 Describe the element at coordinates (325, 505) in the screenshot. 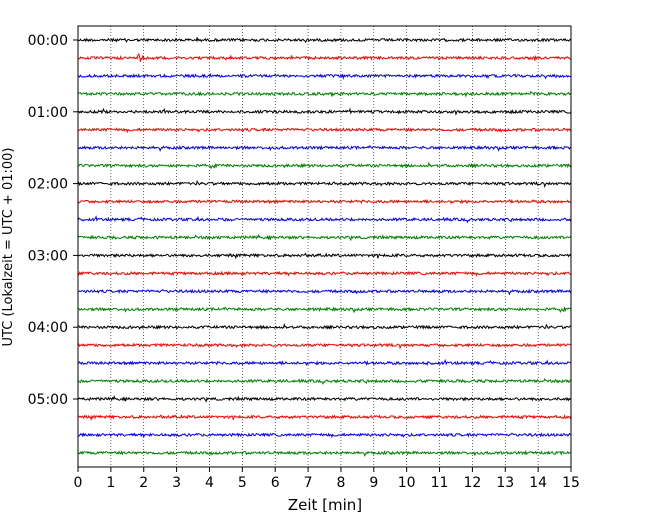

I see `x-axis-label: Zeit [min]` at that location.